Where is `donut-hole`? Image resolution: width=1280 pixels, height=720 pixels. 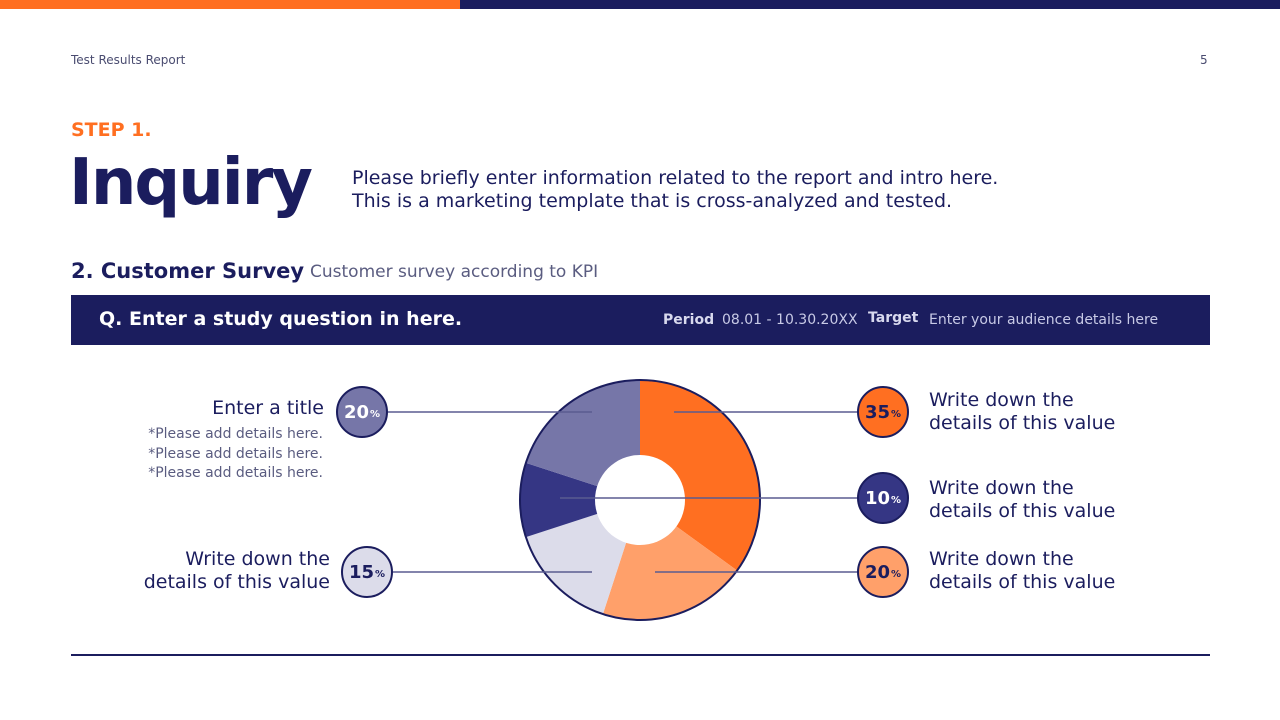
donut-hole is located at coordinates (640, 500).